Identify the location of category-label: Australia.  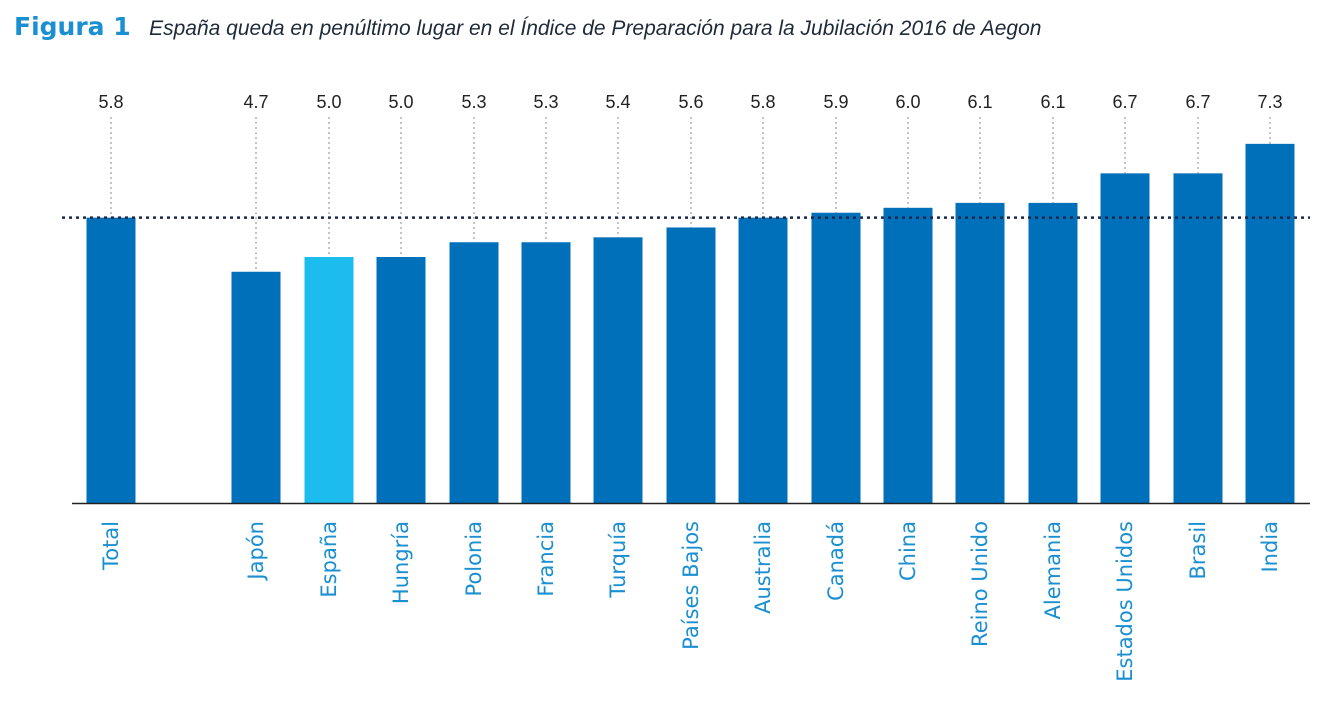
(763, 567).